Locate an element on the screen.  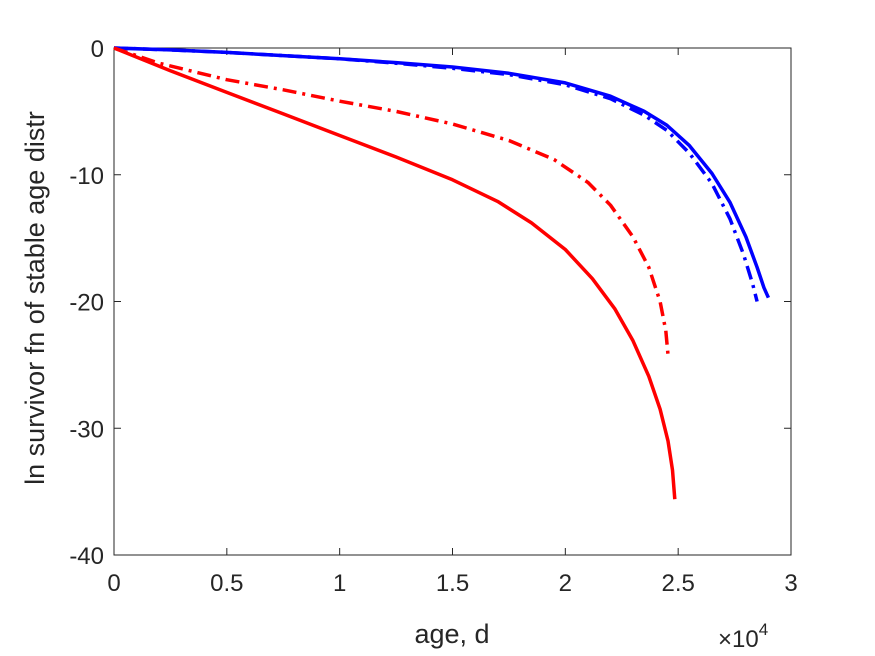
y-tick-label: -10 is located at coordinates (86, 176).